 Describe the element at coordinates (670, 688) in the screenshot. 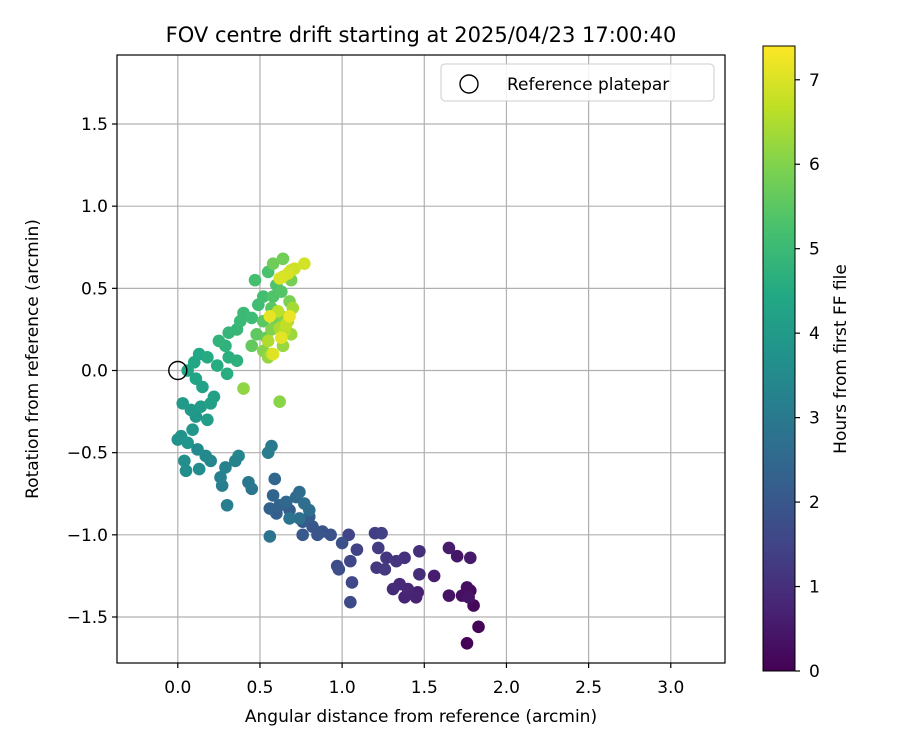

I see `x-tick-label: 3.0` at that location.